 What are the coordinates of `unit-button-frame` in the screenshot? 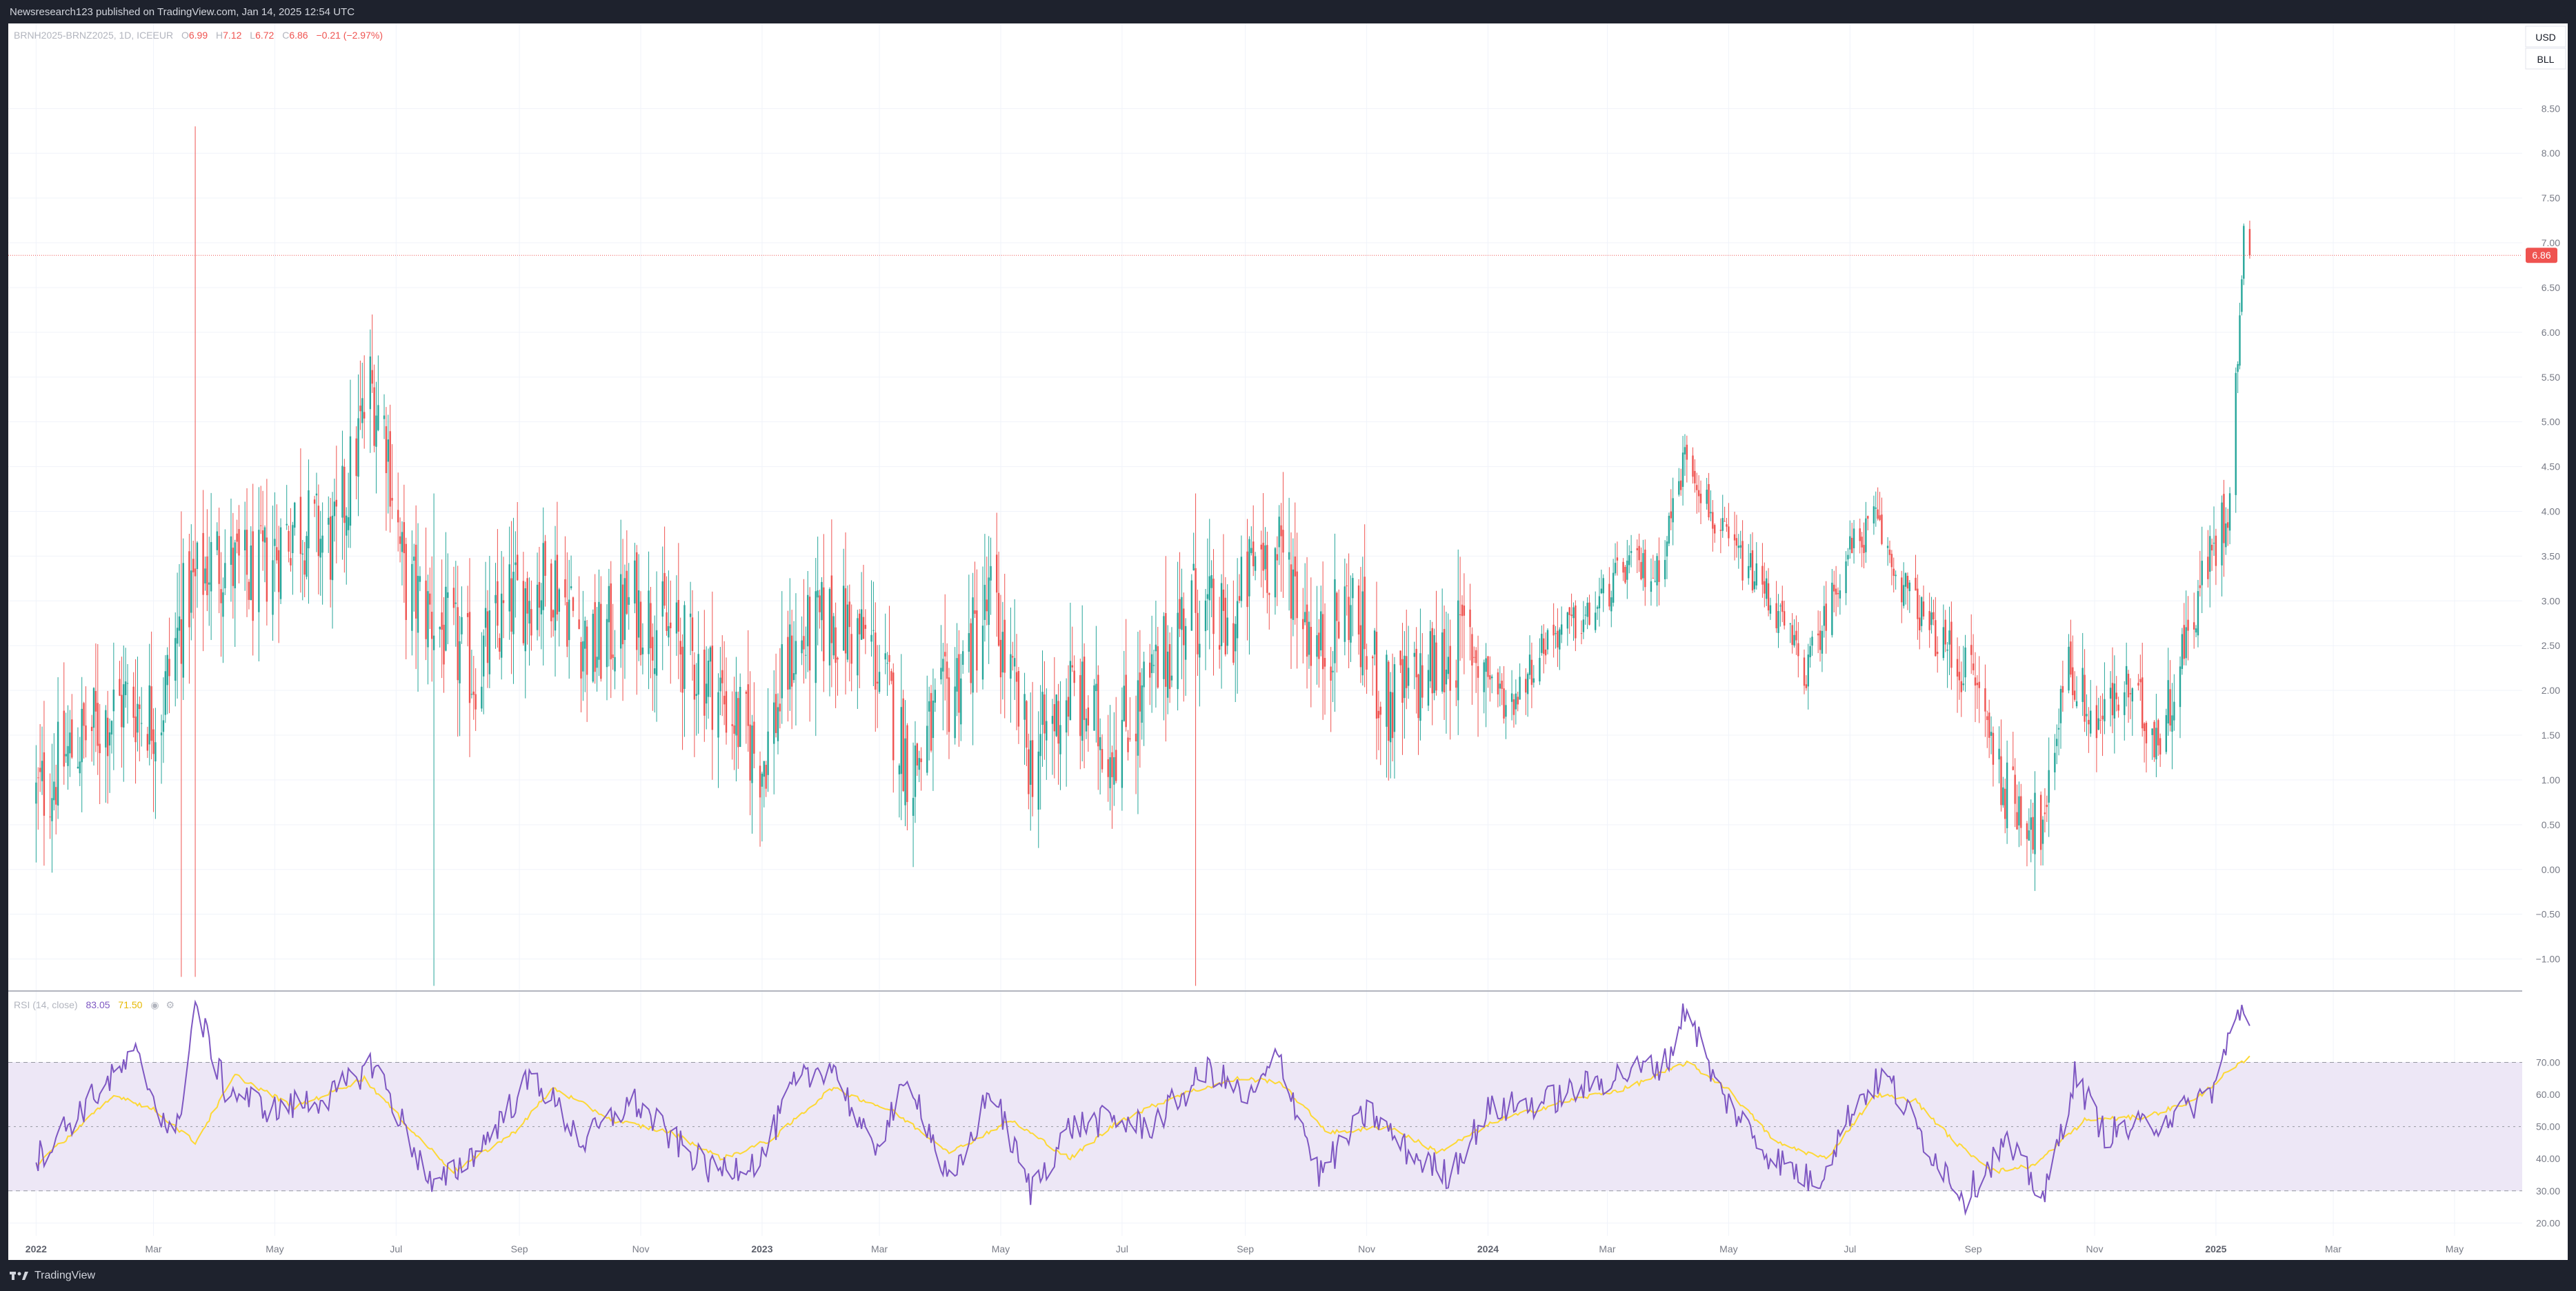 It's located at (2545, 59).